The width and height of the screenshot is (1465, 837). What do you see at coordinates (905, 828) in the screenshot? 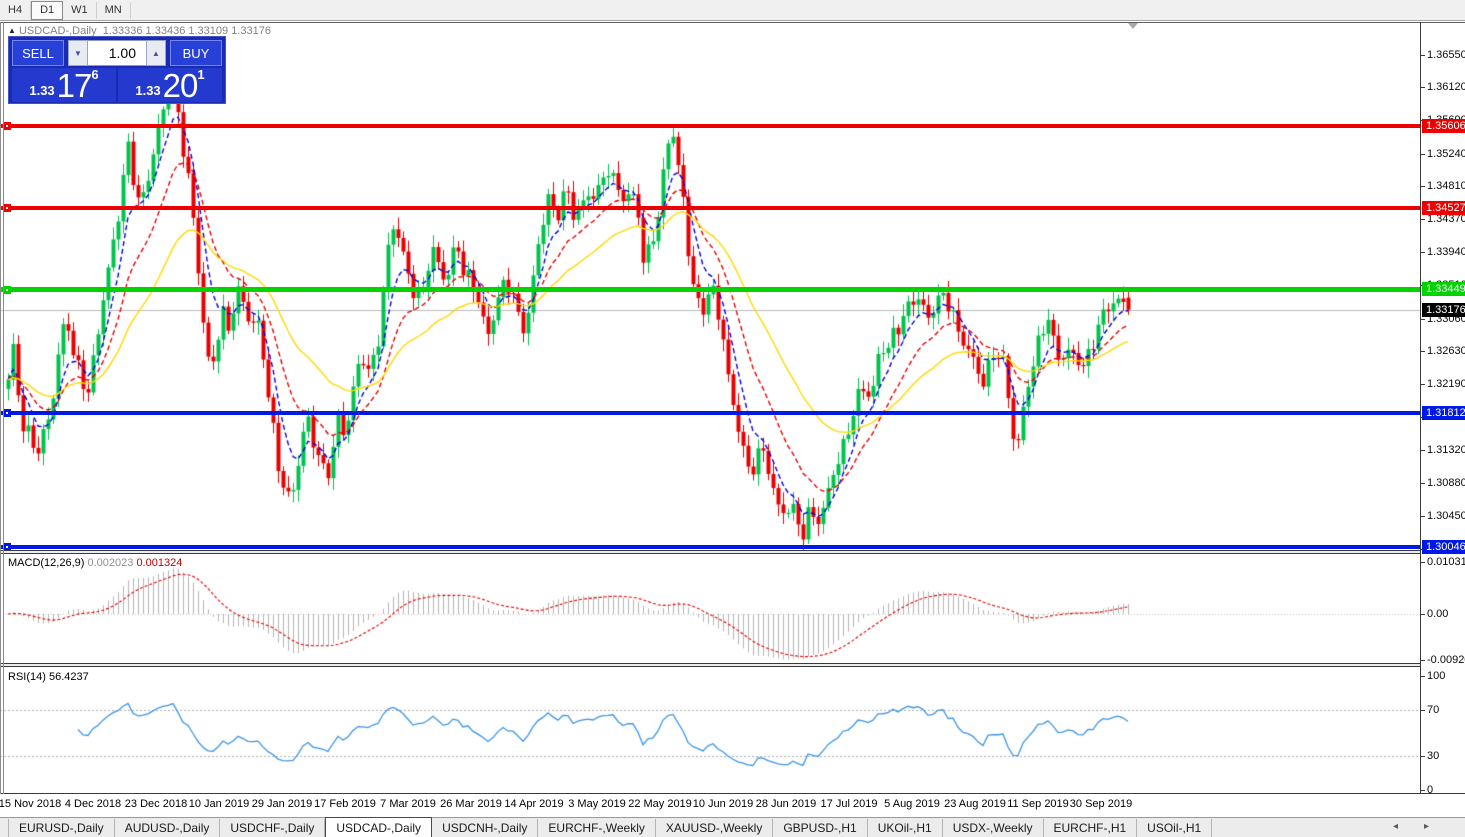
I see `chart-tab-ukoil-h1: UKOil-,H1` at bounding box center [905, 828].